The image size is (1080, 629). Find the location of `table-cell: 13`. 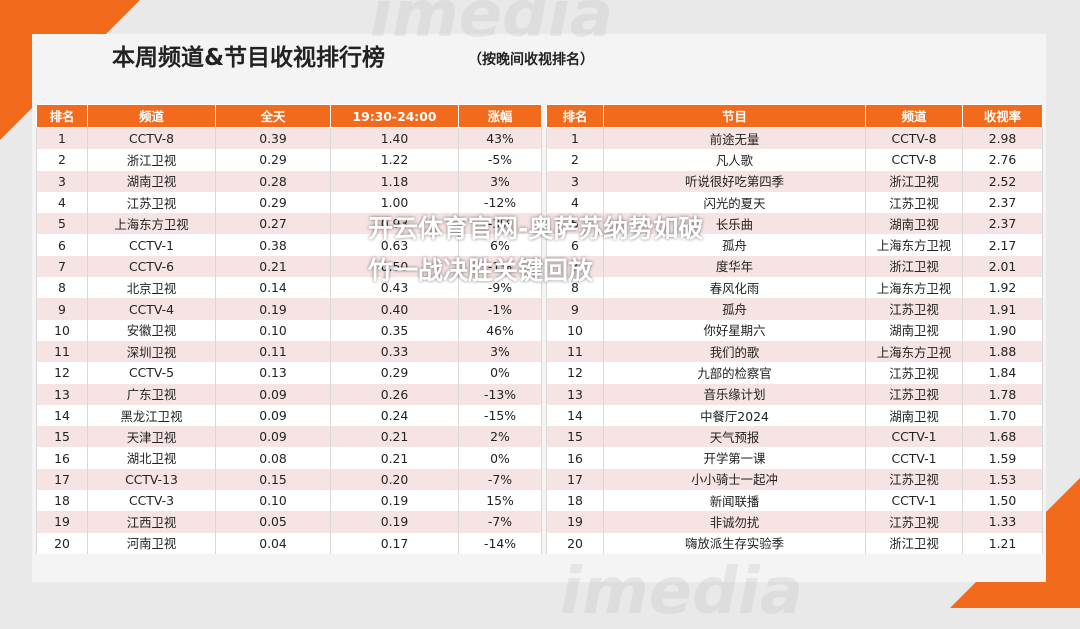

table-cell: 13 is located at coordinates (62, 394).